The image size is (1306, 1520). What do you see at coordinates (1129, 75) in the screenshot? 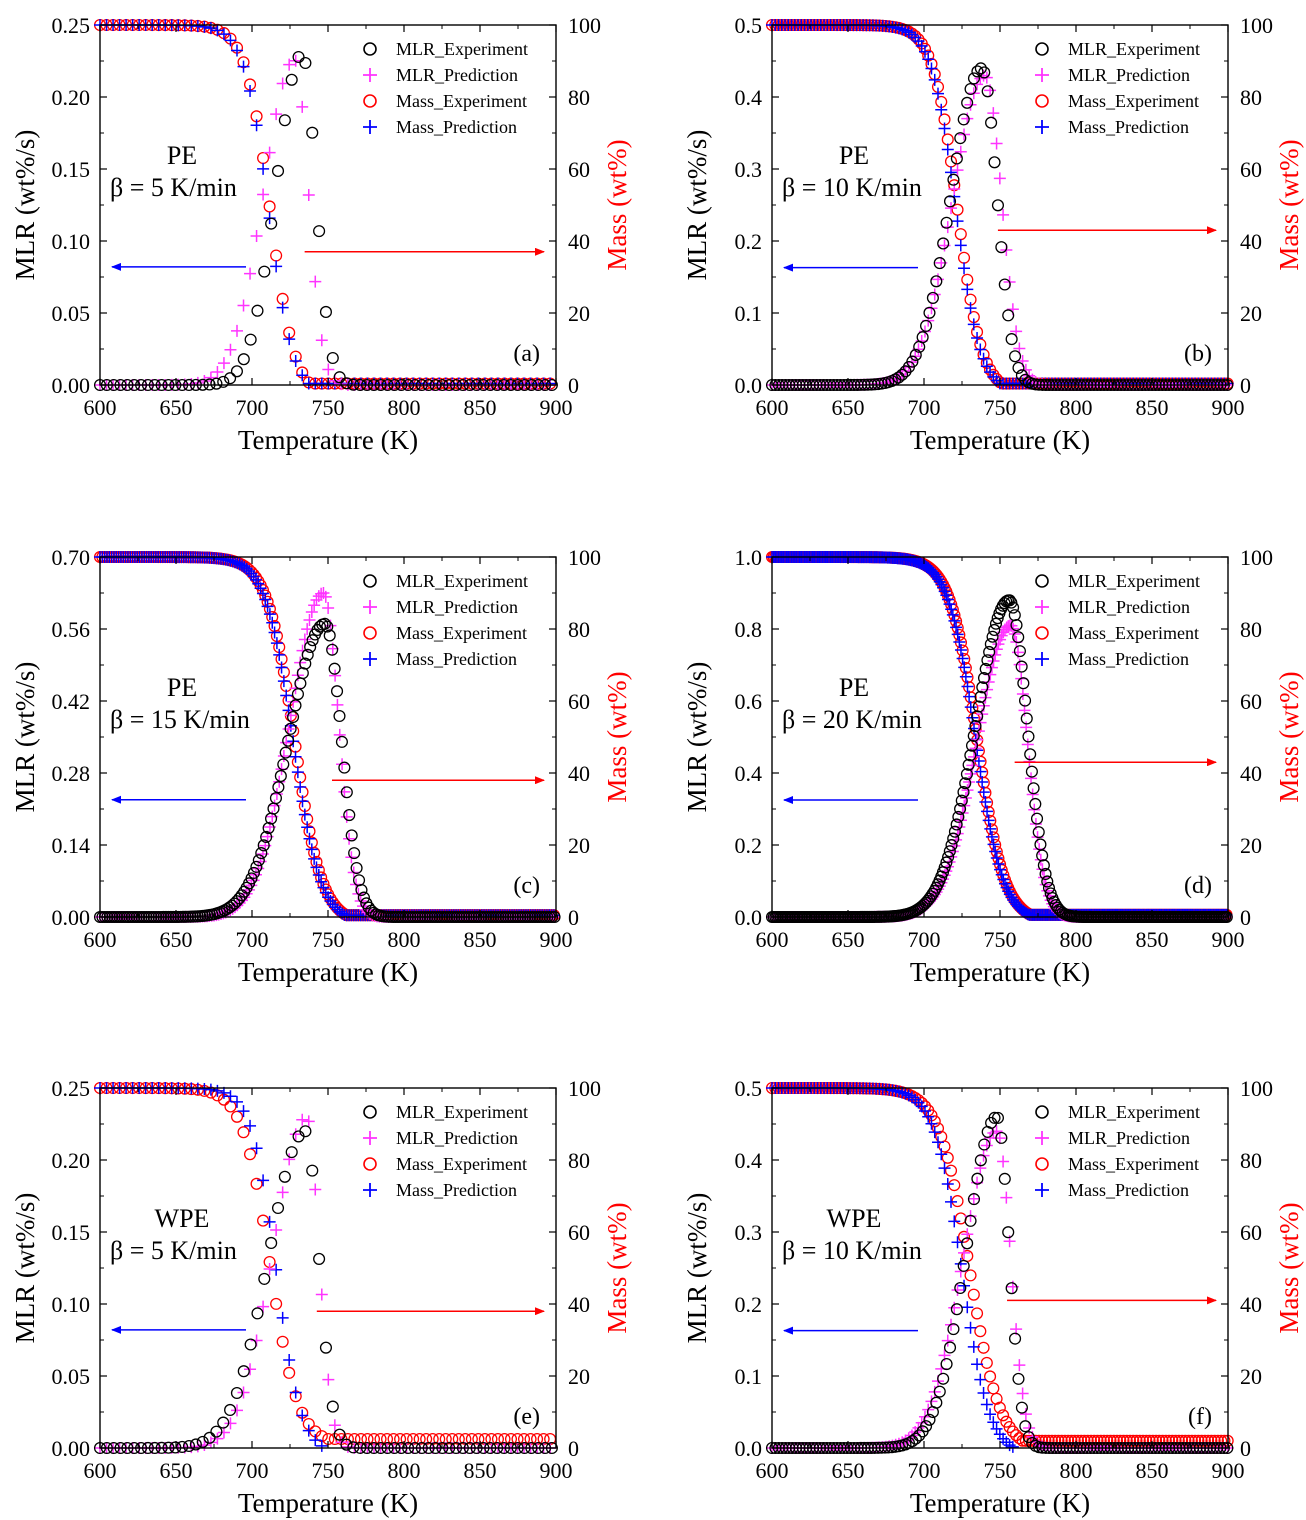
I see `legend-label: MLR_Prediction` at bounding box center [1129, 75].